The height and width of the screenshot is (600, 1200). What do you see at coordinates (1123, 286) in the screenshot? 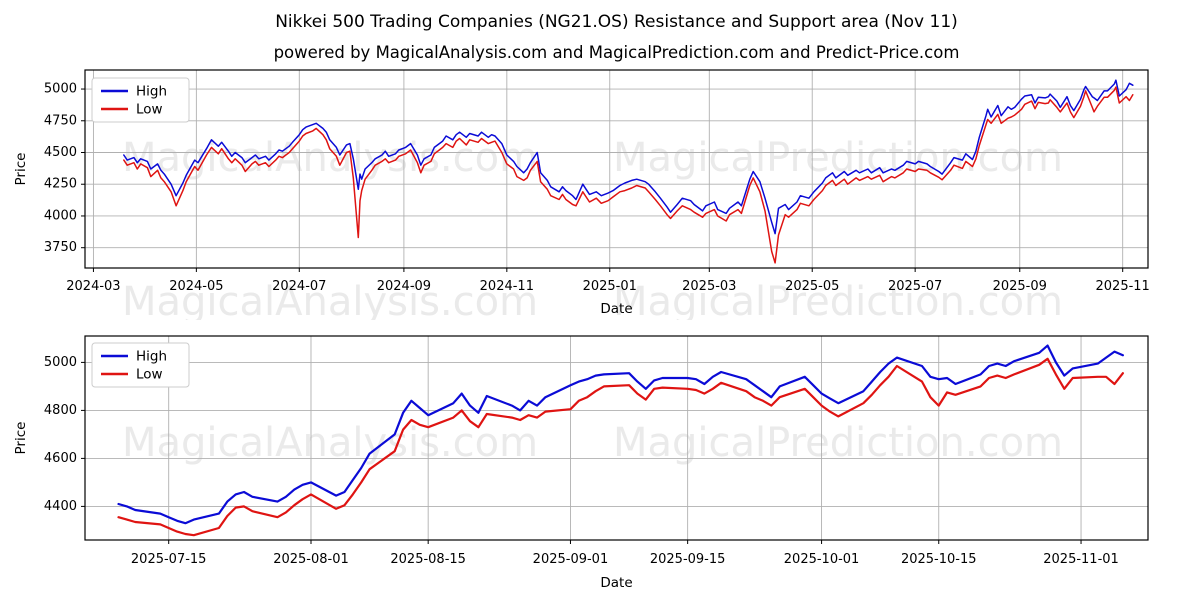
I see `x-tick-label: 2025-11` at bounding box center [1123, 286].